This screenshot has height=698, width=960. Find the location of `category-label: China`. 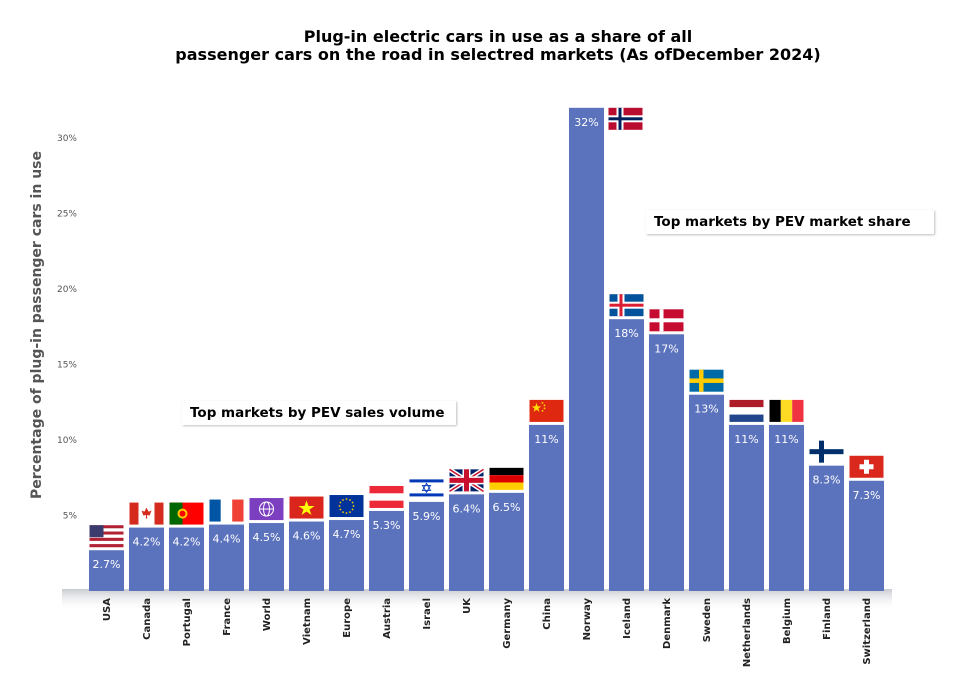

category-label: China is located at coordinates (547, 614).